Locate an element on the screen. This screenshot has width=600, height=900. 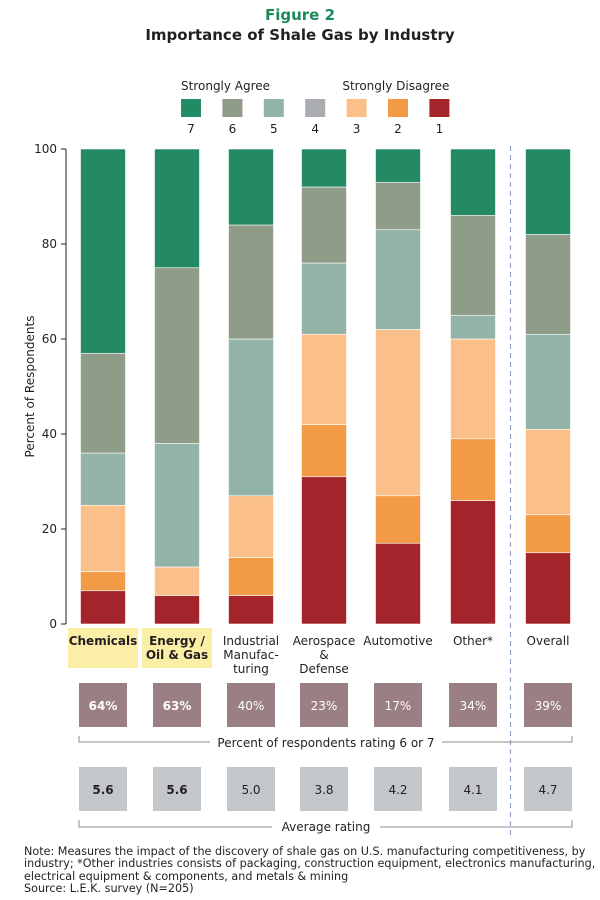
legend-label: 3 is located at coordinates (357, 129).